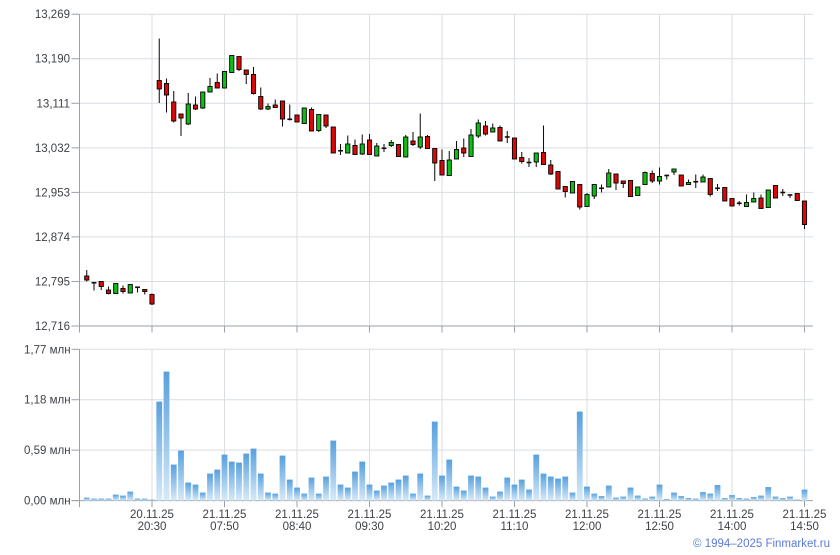 The image size is (840, 555). Describe the element at coordinates (47, 451) in the screenshot. I see `svg-text: 0,59 млн` at that location.